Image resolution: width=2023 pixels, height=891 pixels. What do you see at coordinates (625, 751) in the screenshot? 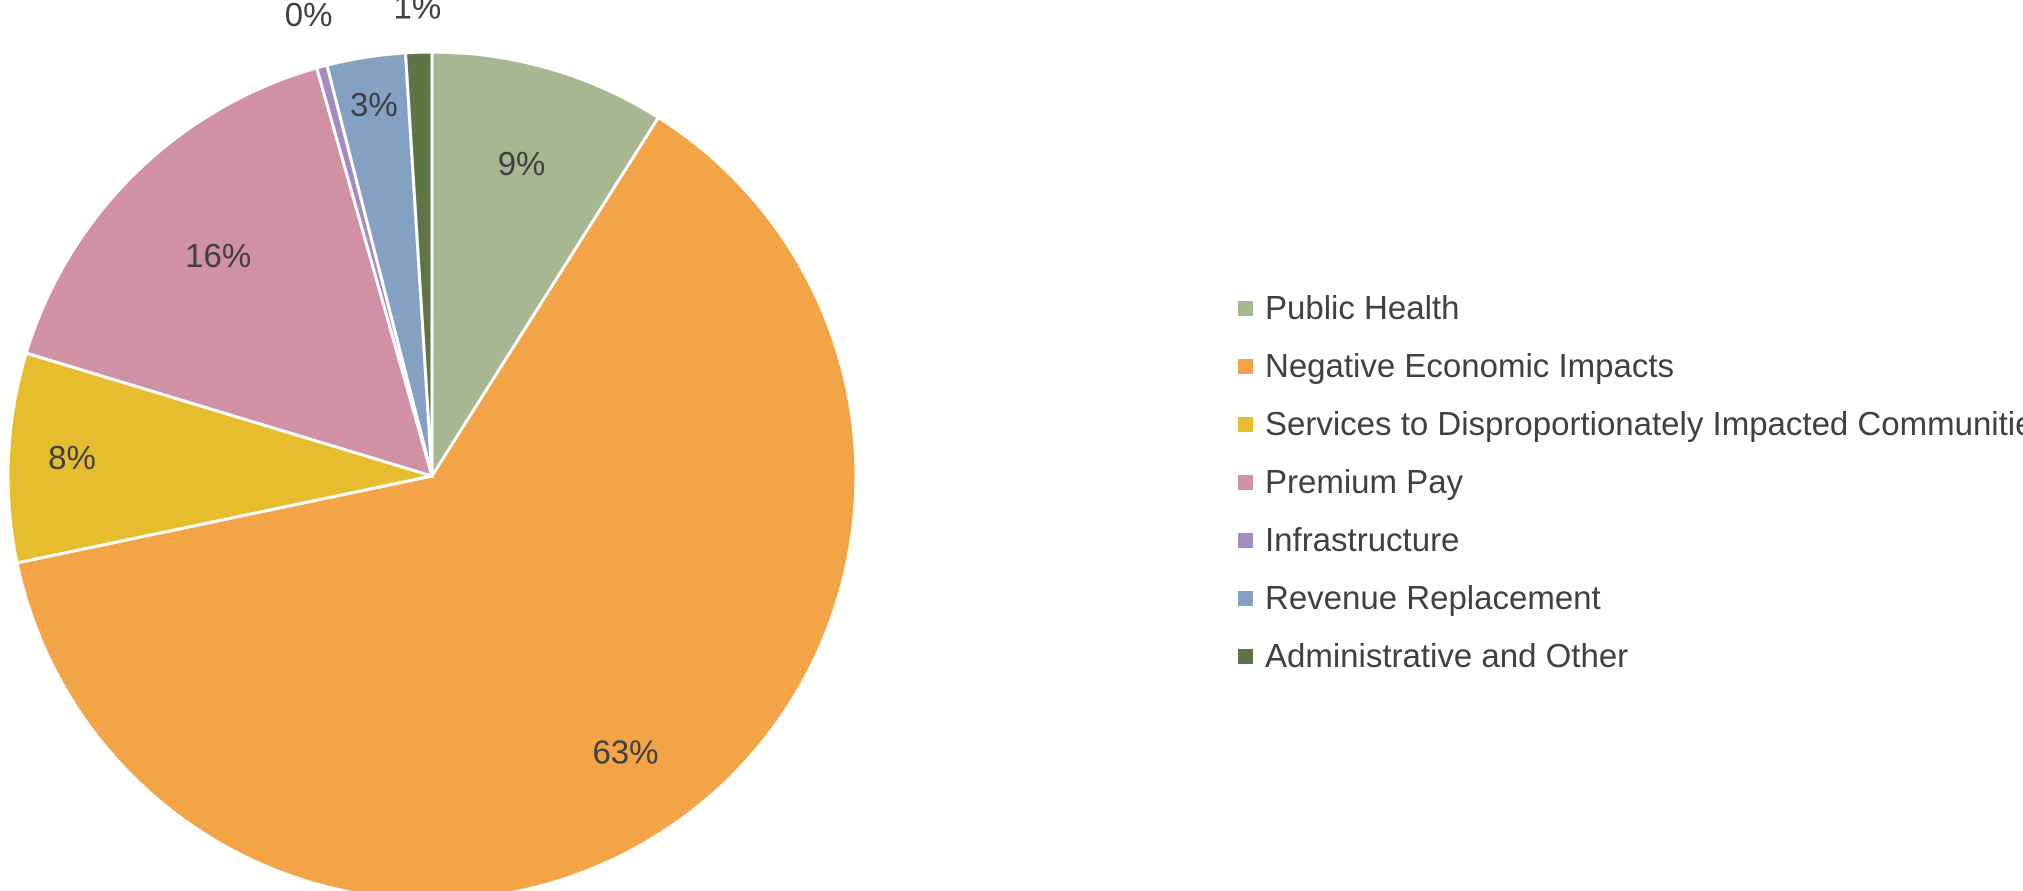
I see `data-label-negative-economic-impacts: 63%` at bounding box center [625, 751].